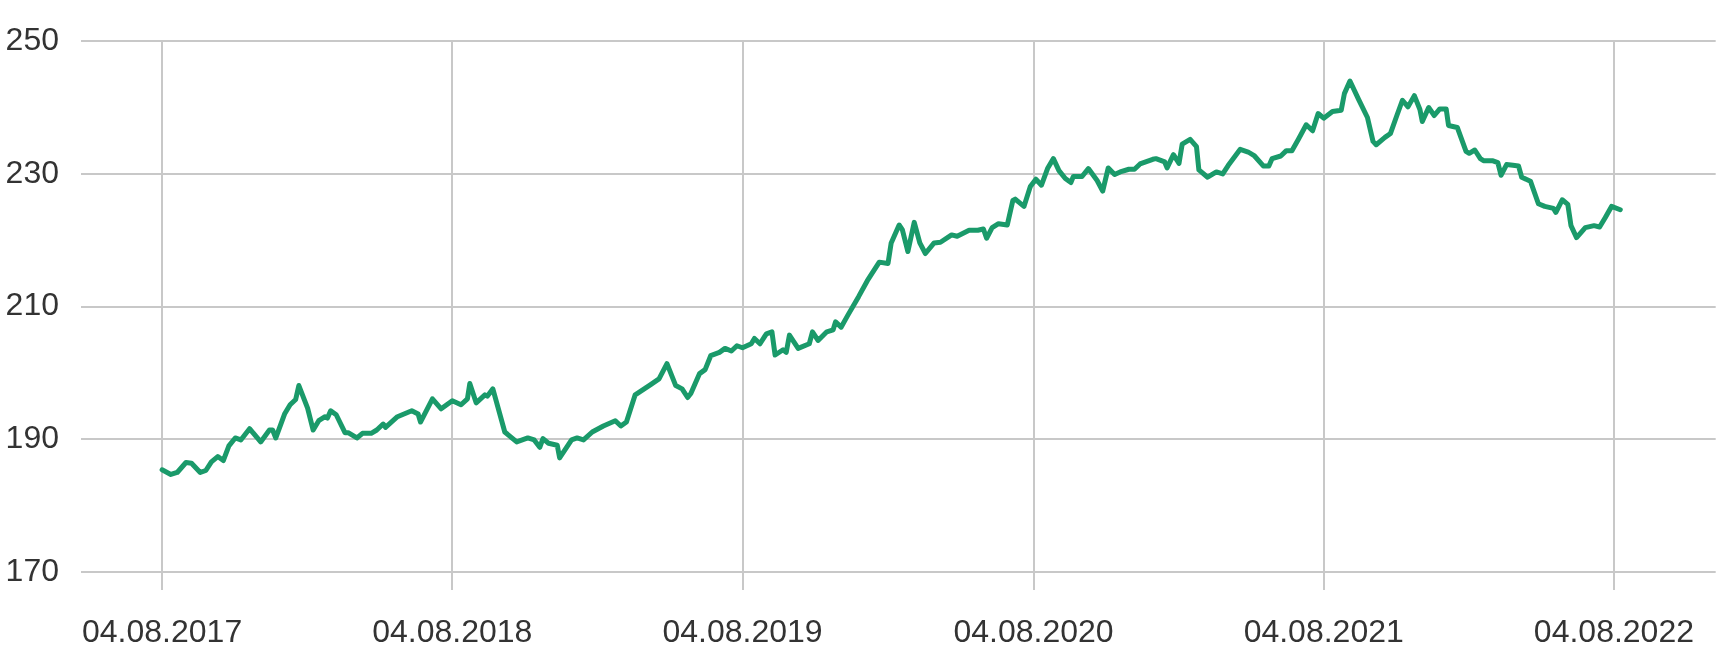  I want to click on y-tick-label: 170, so click(32, 569).